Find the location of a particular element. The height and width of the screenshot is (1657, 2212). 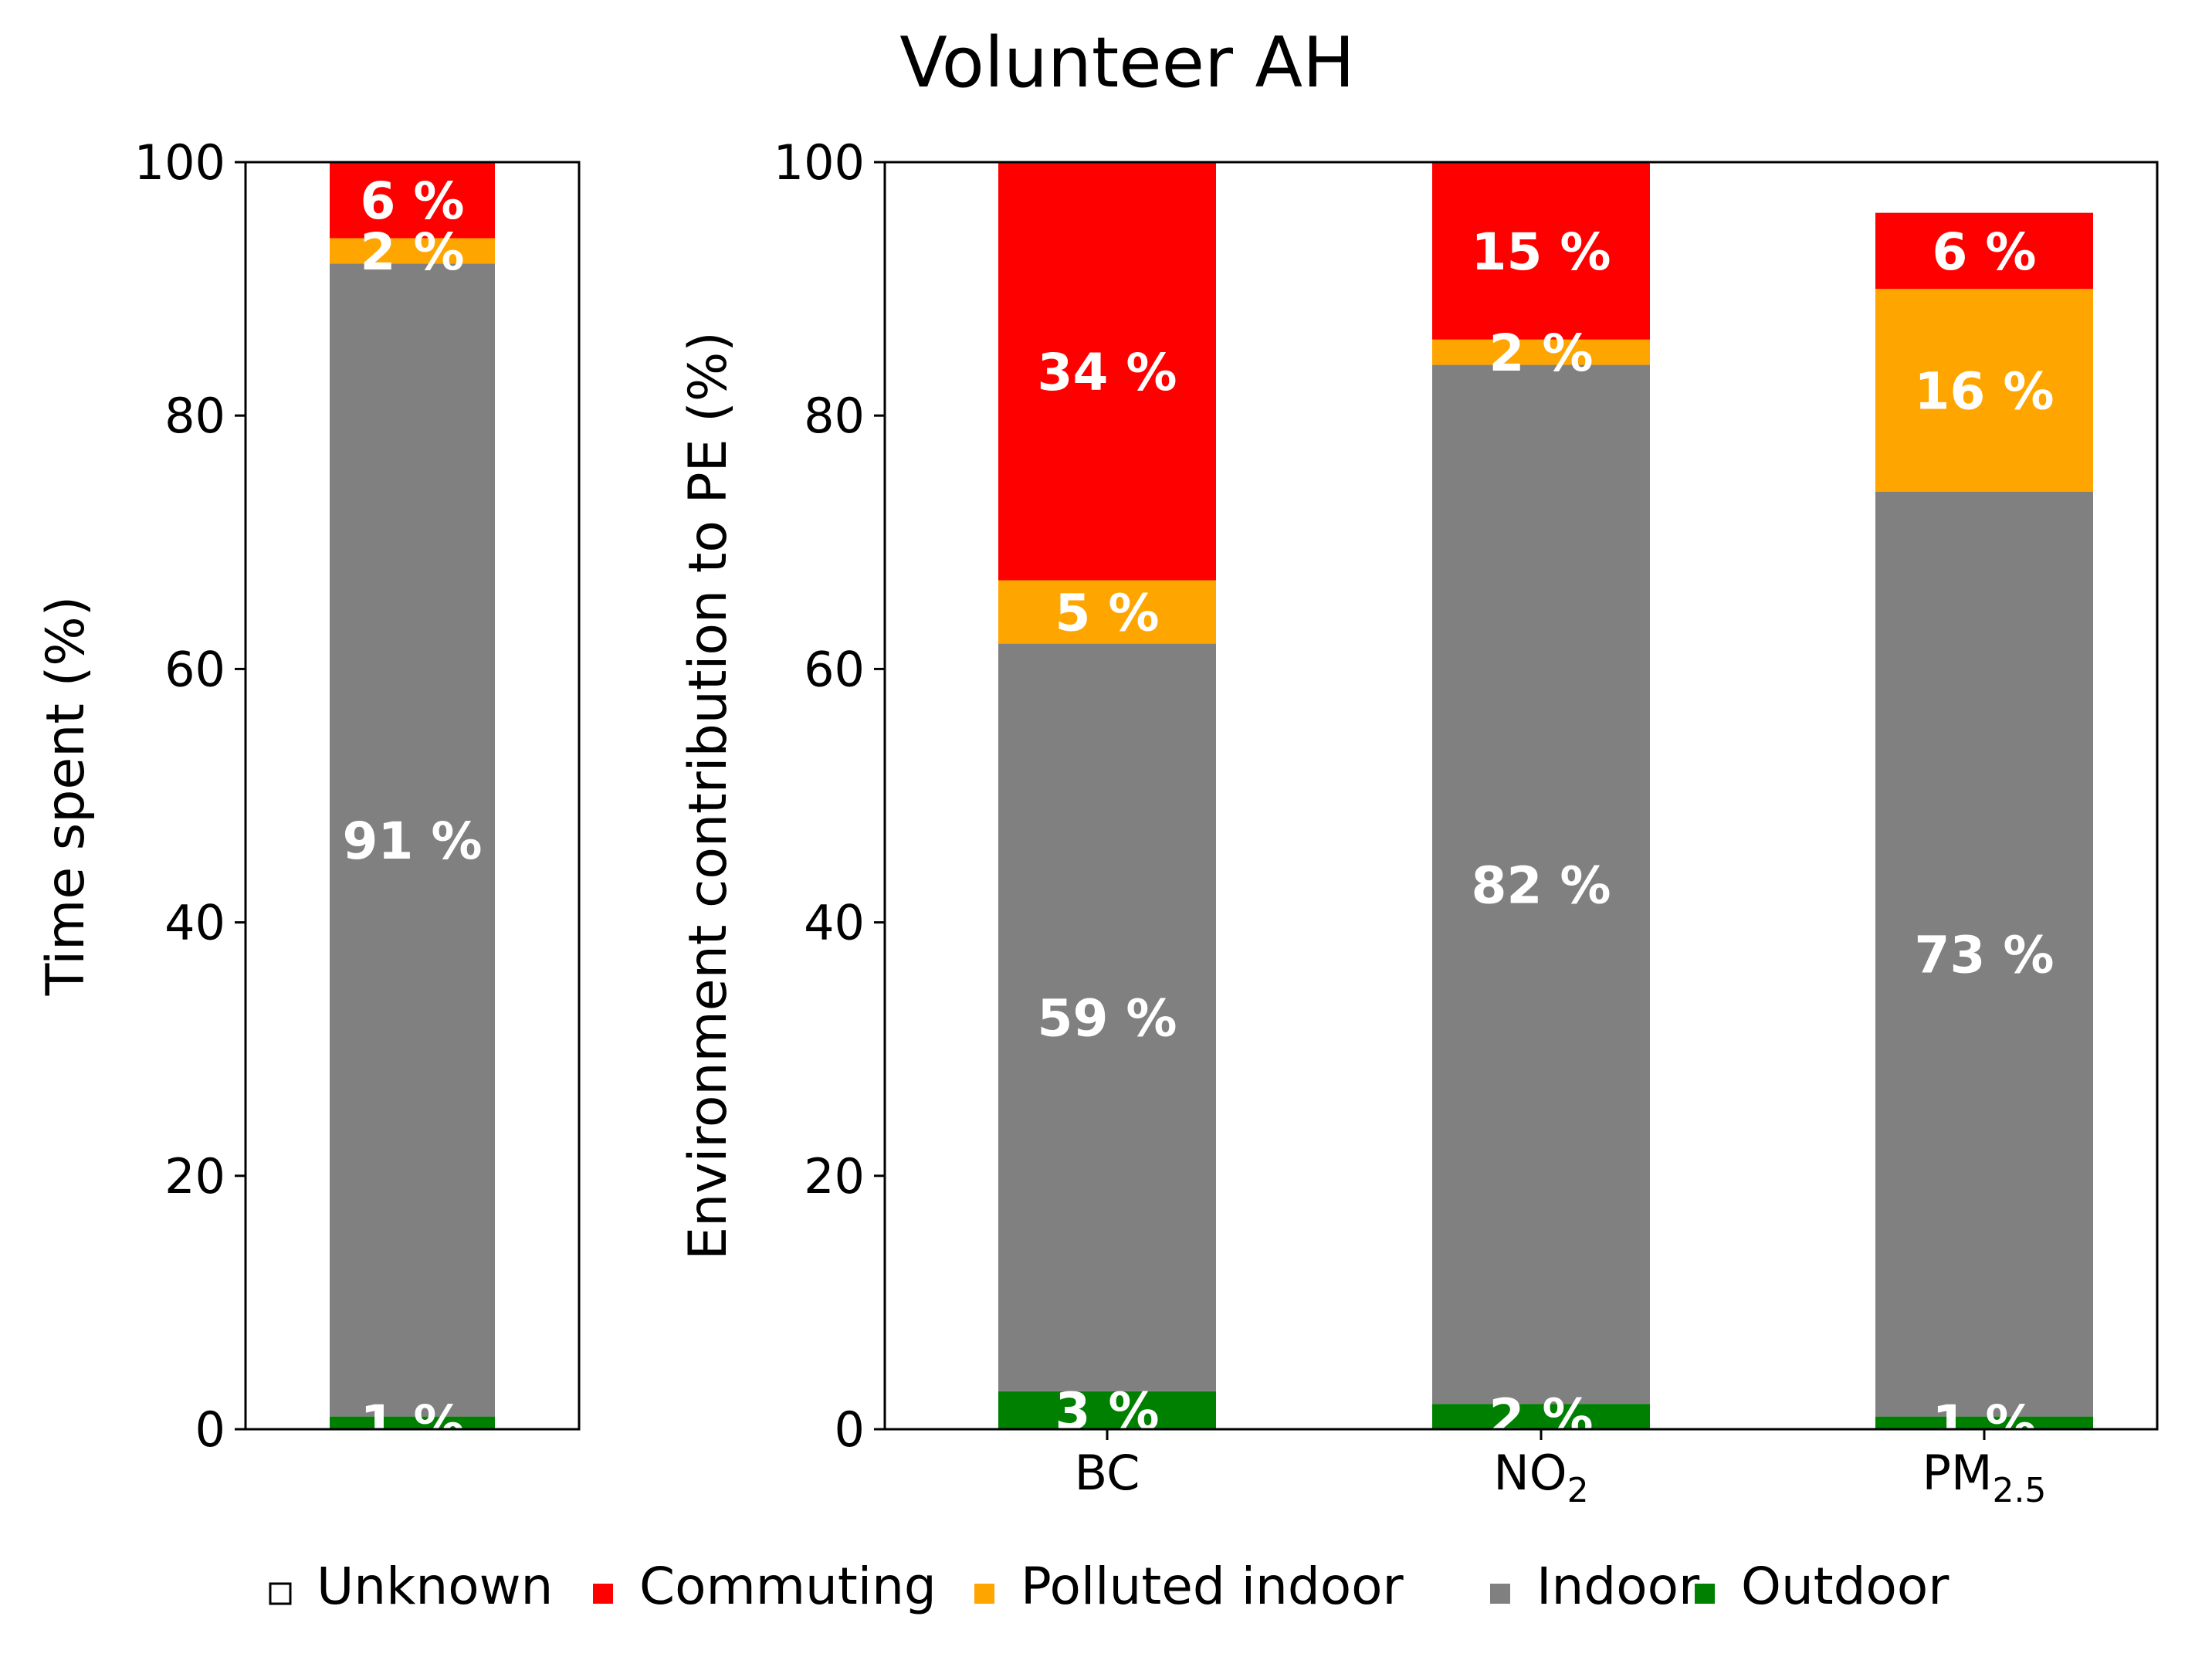

bar-time-polluted-indoor is located at coordinates (412, 251).